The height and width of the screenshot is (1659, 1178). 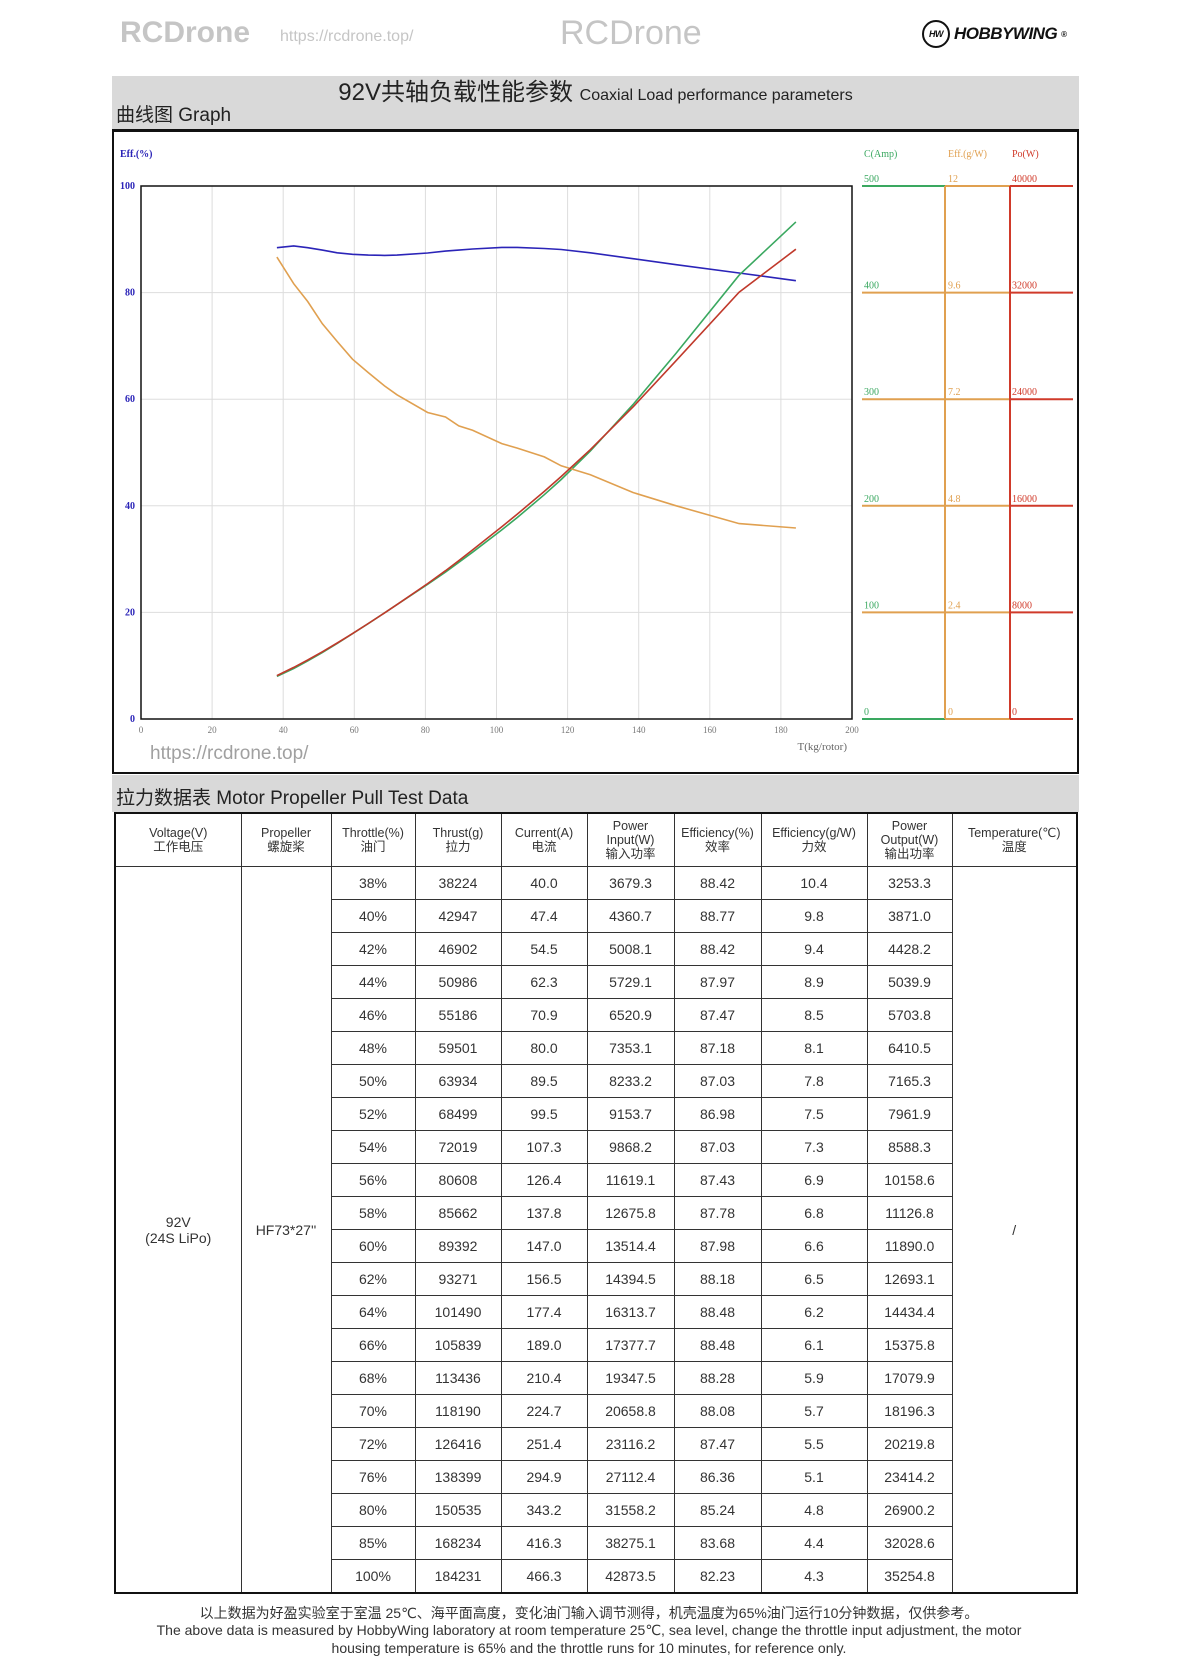 I want to click on table-cell: 224.7, so click(x=544, y=1411).